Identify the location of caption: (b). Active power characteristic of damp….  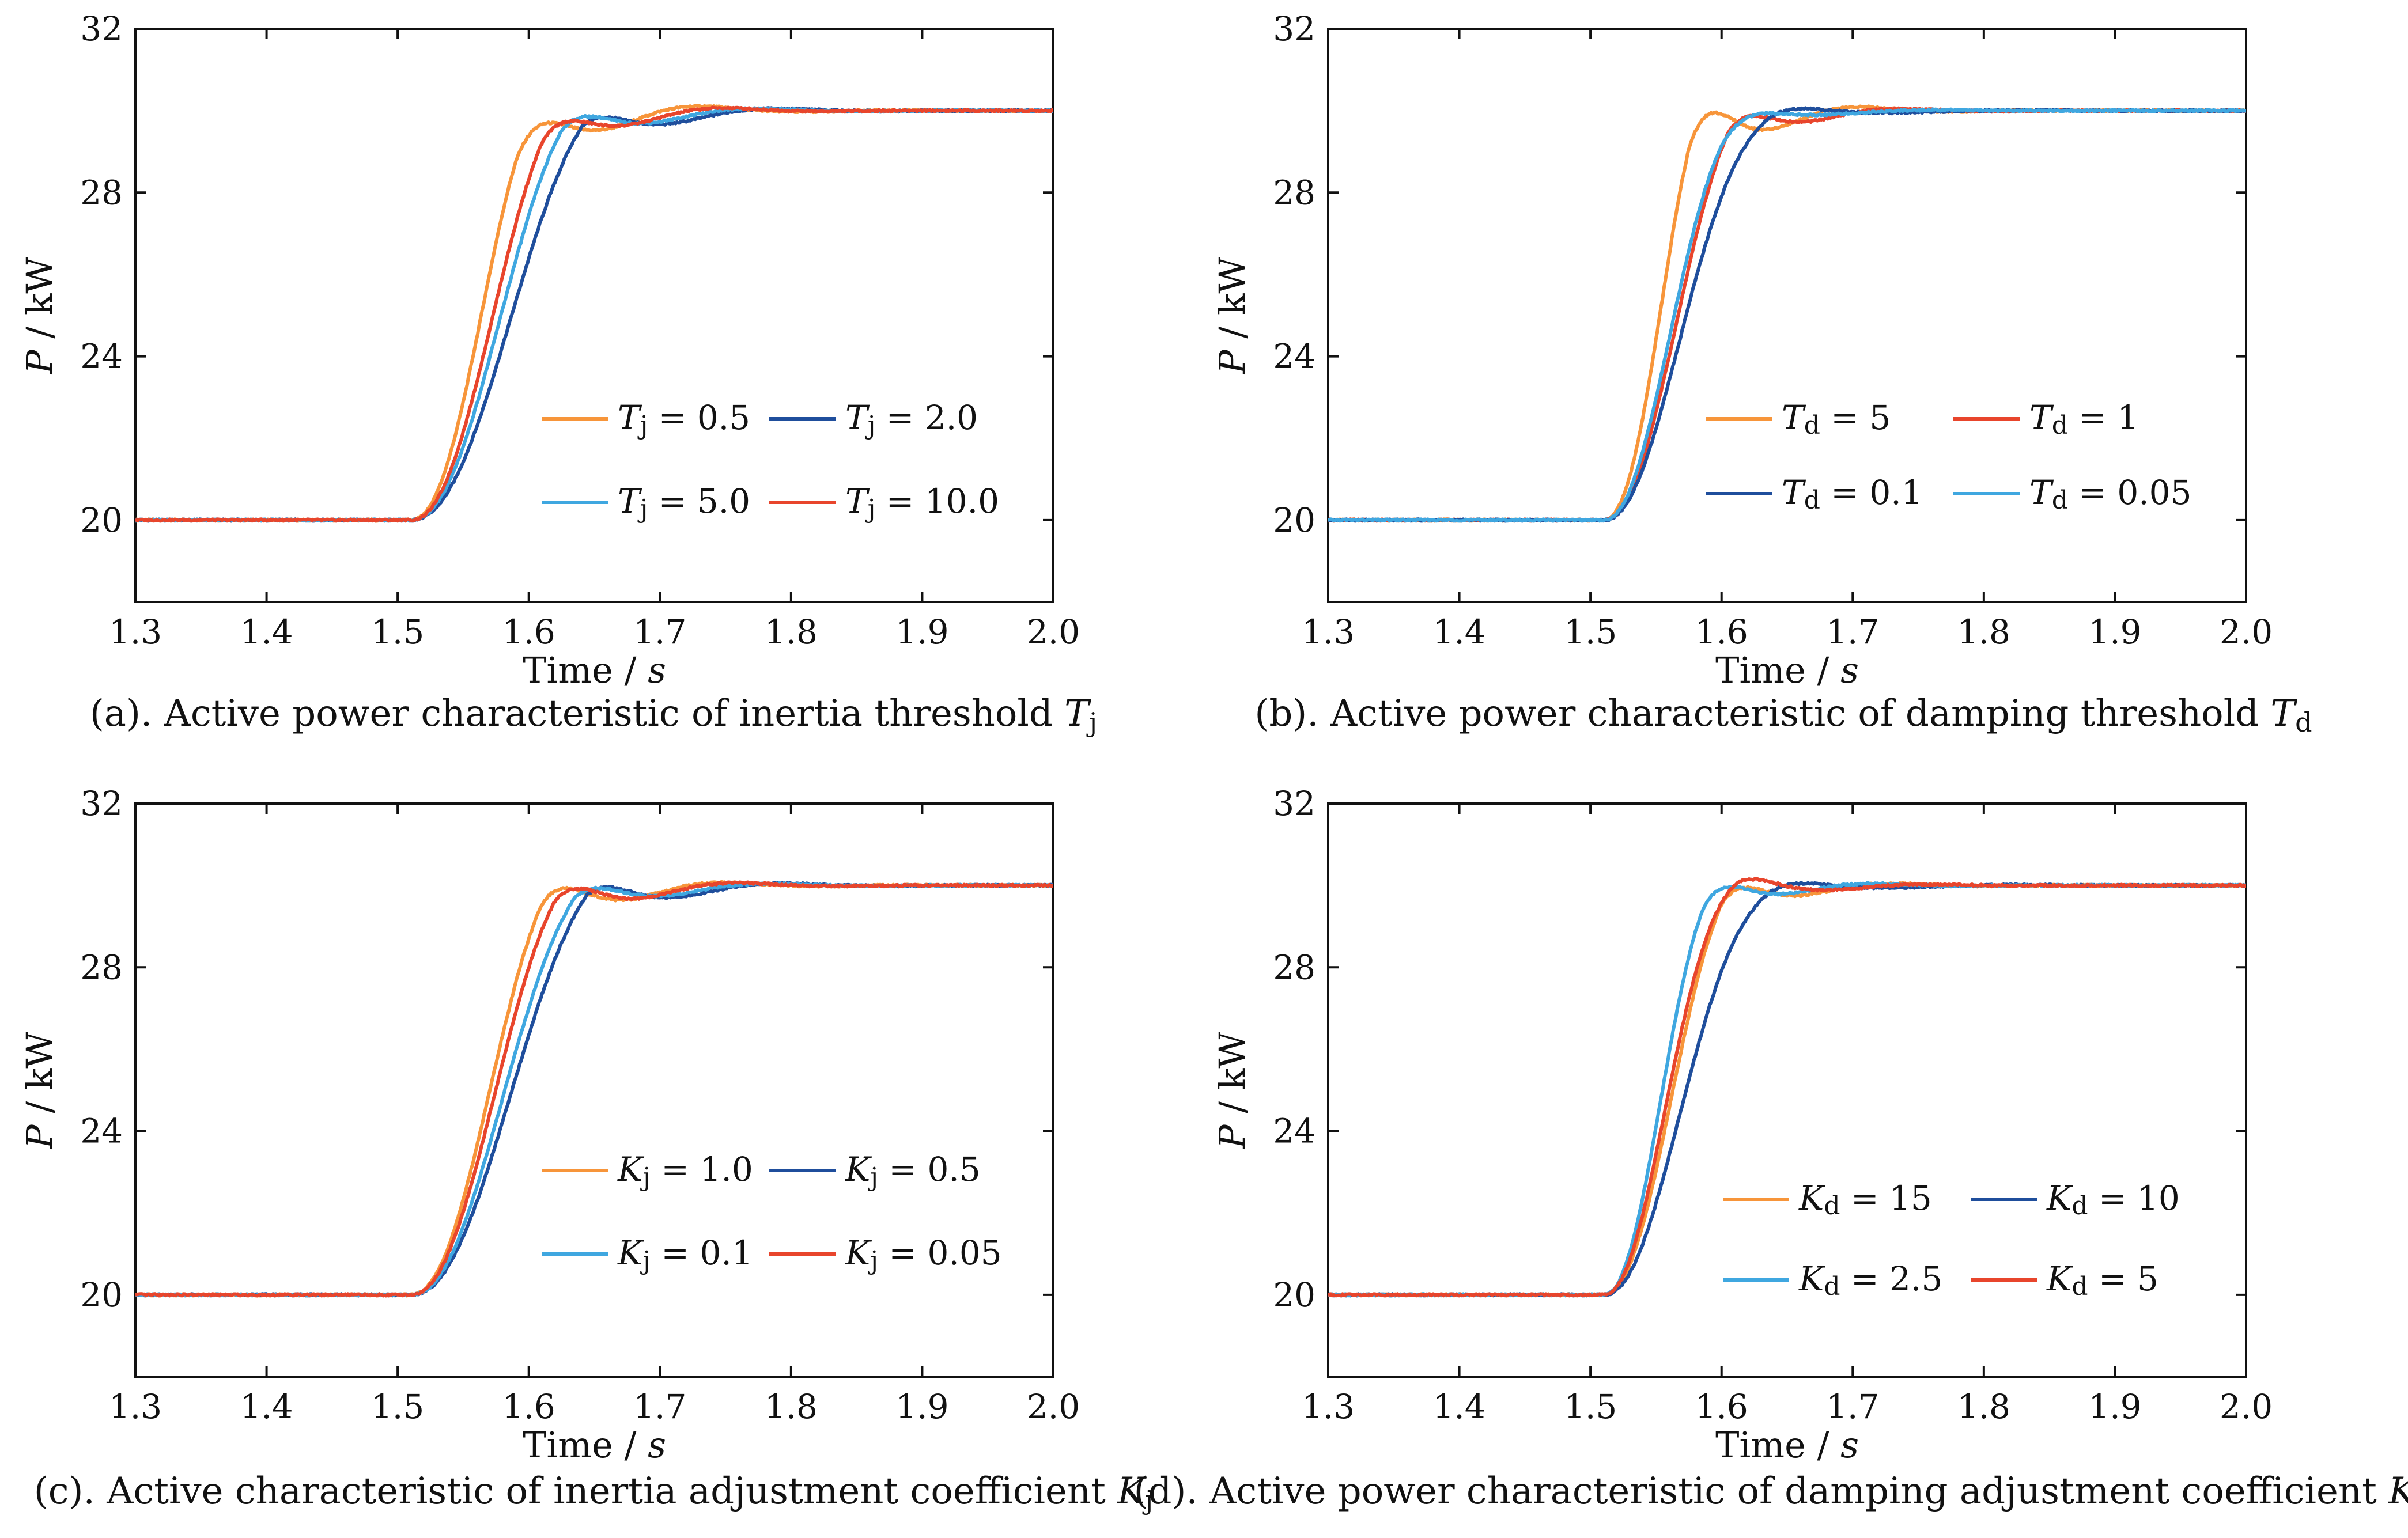
(1783, 715).